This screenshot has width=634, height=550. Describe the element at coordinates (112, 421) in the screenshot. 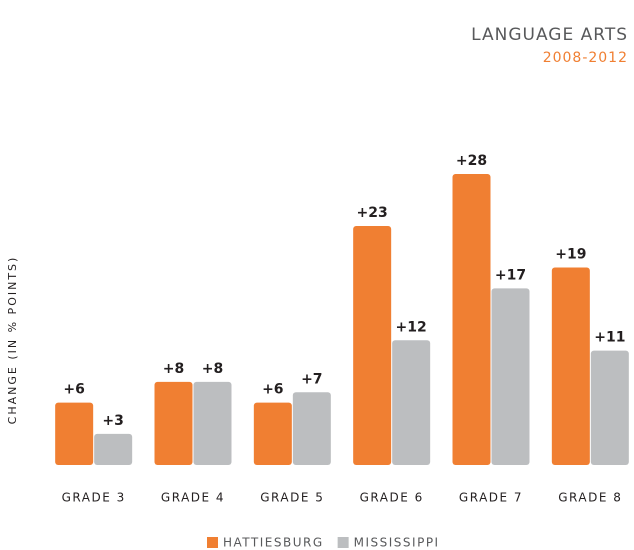

I see `value-label: +3` at that location.